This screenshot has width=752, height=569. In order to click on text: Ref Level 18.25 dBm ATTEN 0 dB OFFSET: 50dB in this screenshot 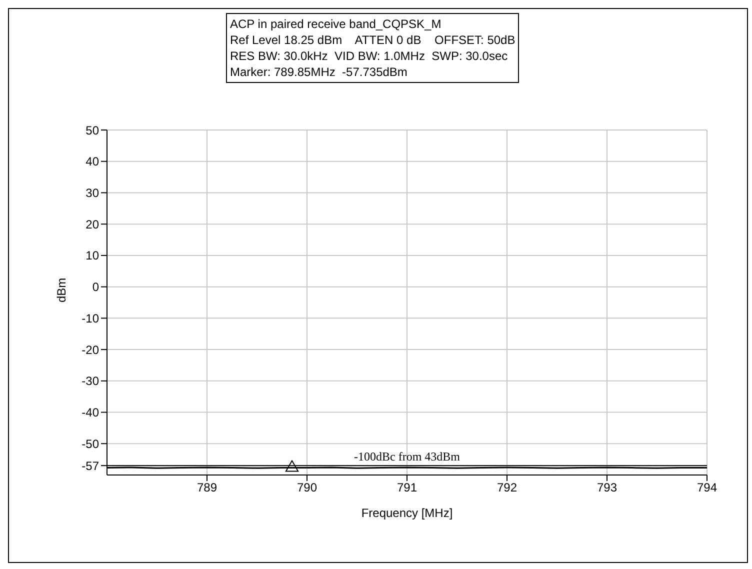, I will do `click(373, 40)`.